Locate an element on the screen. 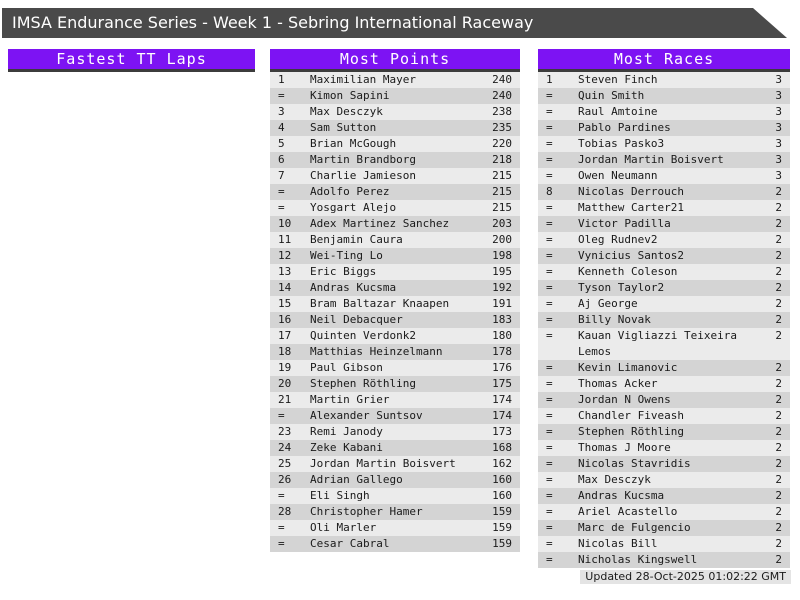  table-row: = Thomas Acker 2 is located at coordinates (664, 384).